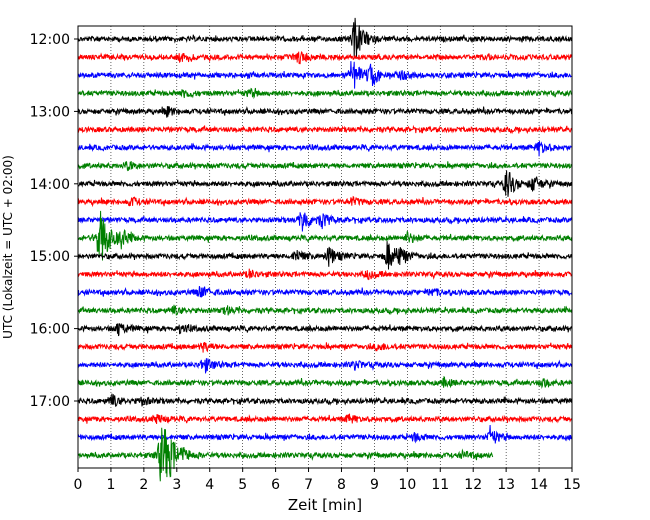  What do you see at coordinates (242, 485) in the screenshot?
I see `x-tick-label: 5` at bounding box center [242, 485].